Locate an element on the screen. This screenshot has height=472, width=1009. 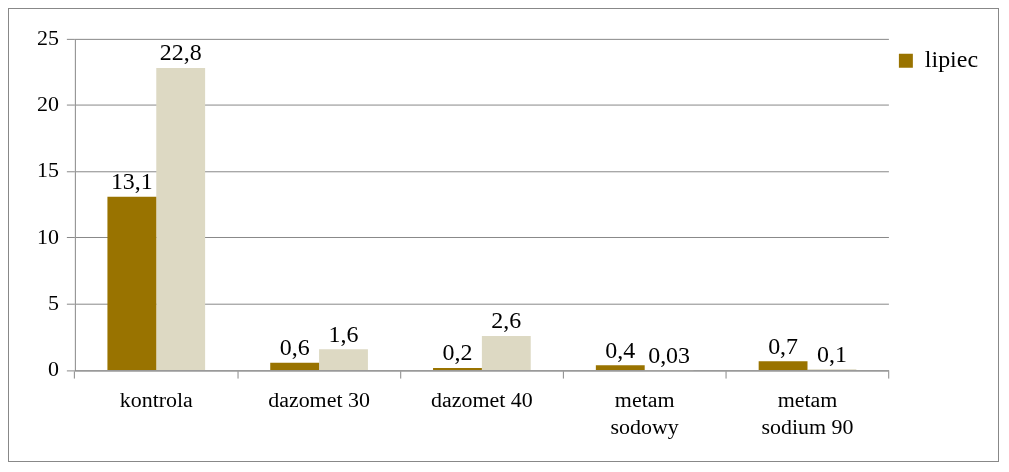
data-label: 22,8 is located at coordinates (180, 52).